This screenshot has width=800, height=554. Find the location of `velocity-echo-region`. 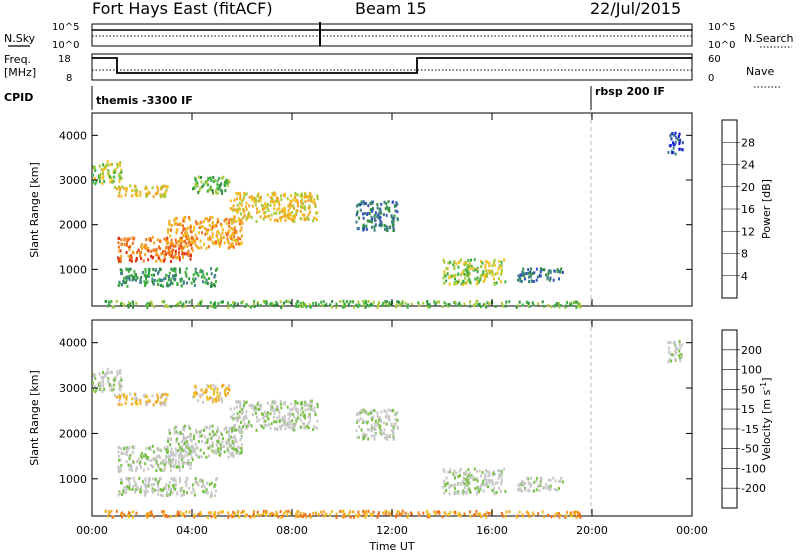

velocity-echo-region is located at coordinates (205, 441).